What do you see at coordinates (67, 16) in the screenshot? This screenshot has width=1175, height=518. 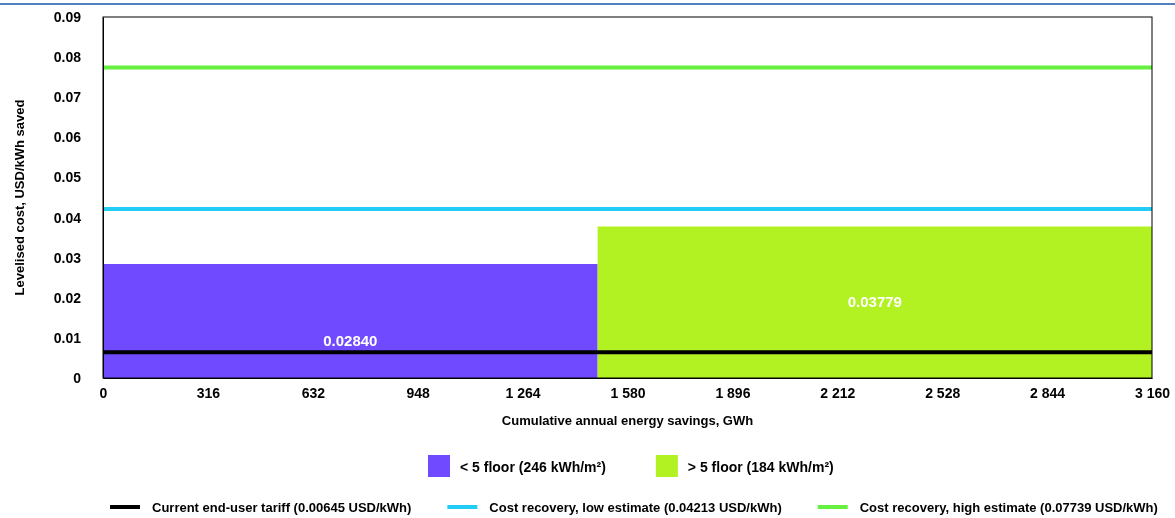 I see `y-tick-label: 0.09` at bounding box center [67, 16].